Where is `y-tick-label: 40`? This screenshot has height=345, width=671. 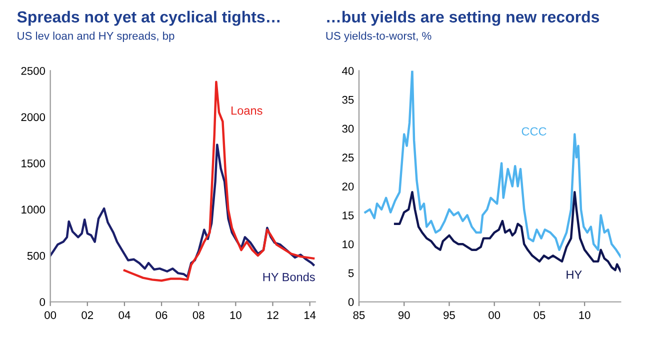 y-tick-label: 40 is located at coordinates (348, 70).